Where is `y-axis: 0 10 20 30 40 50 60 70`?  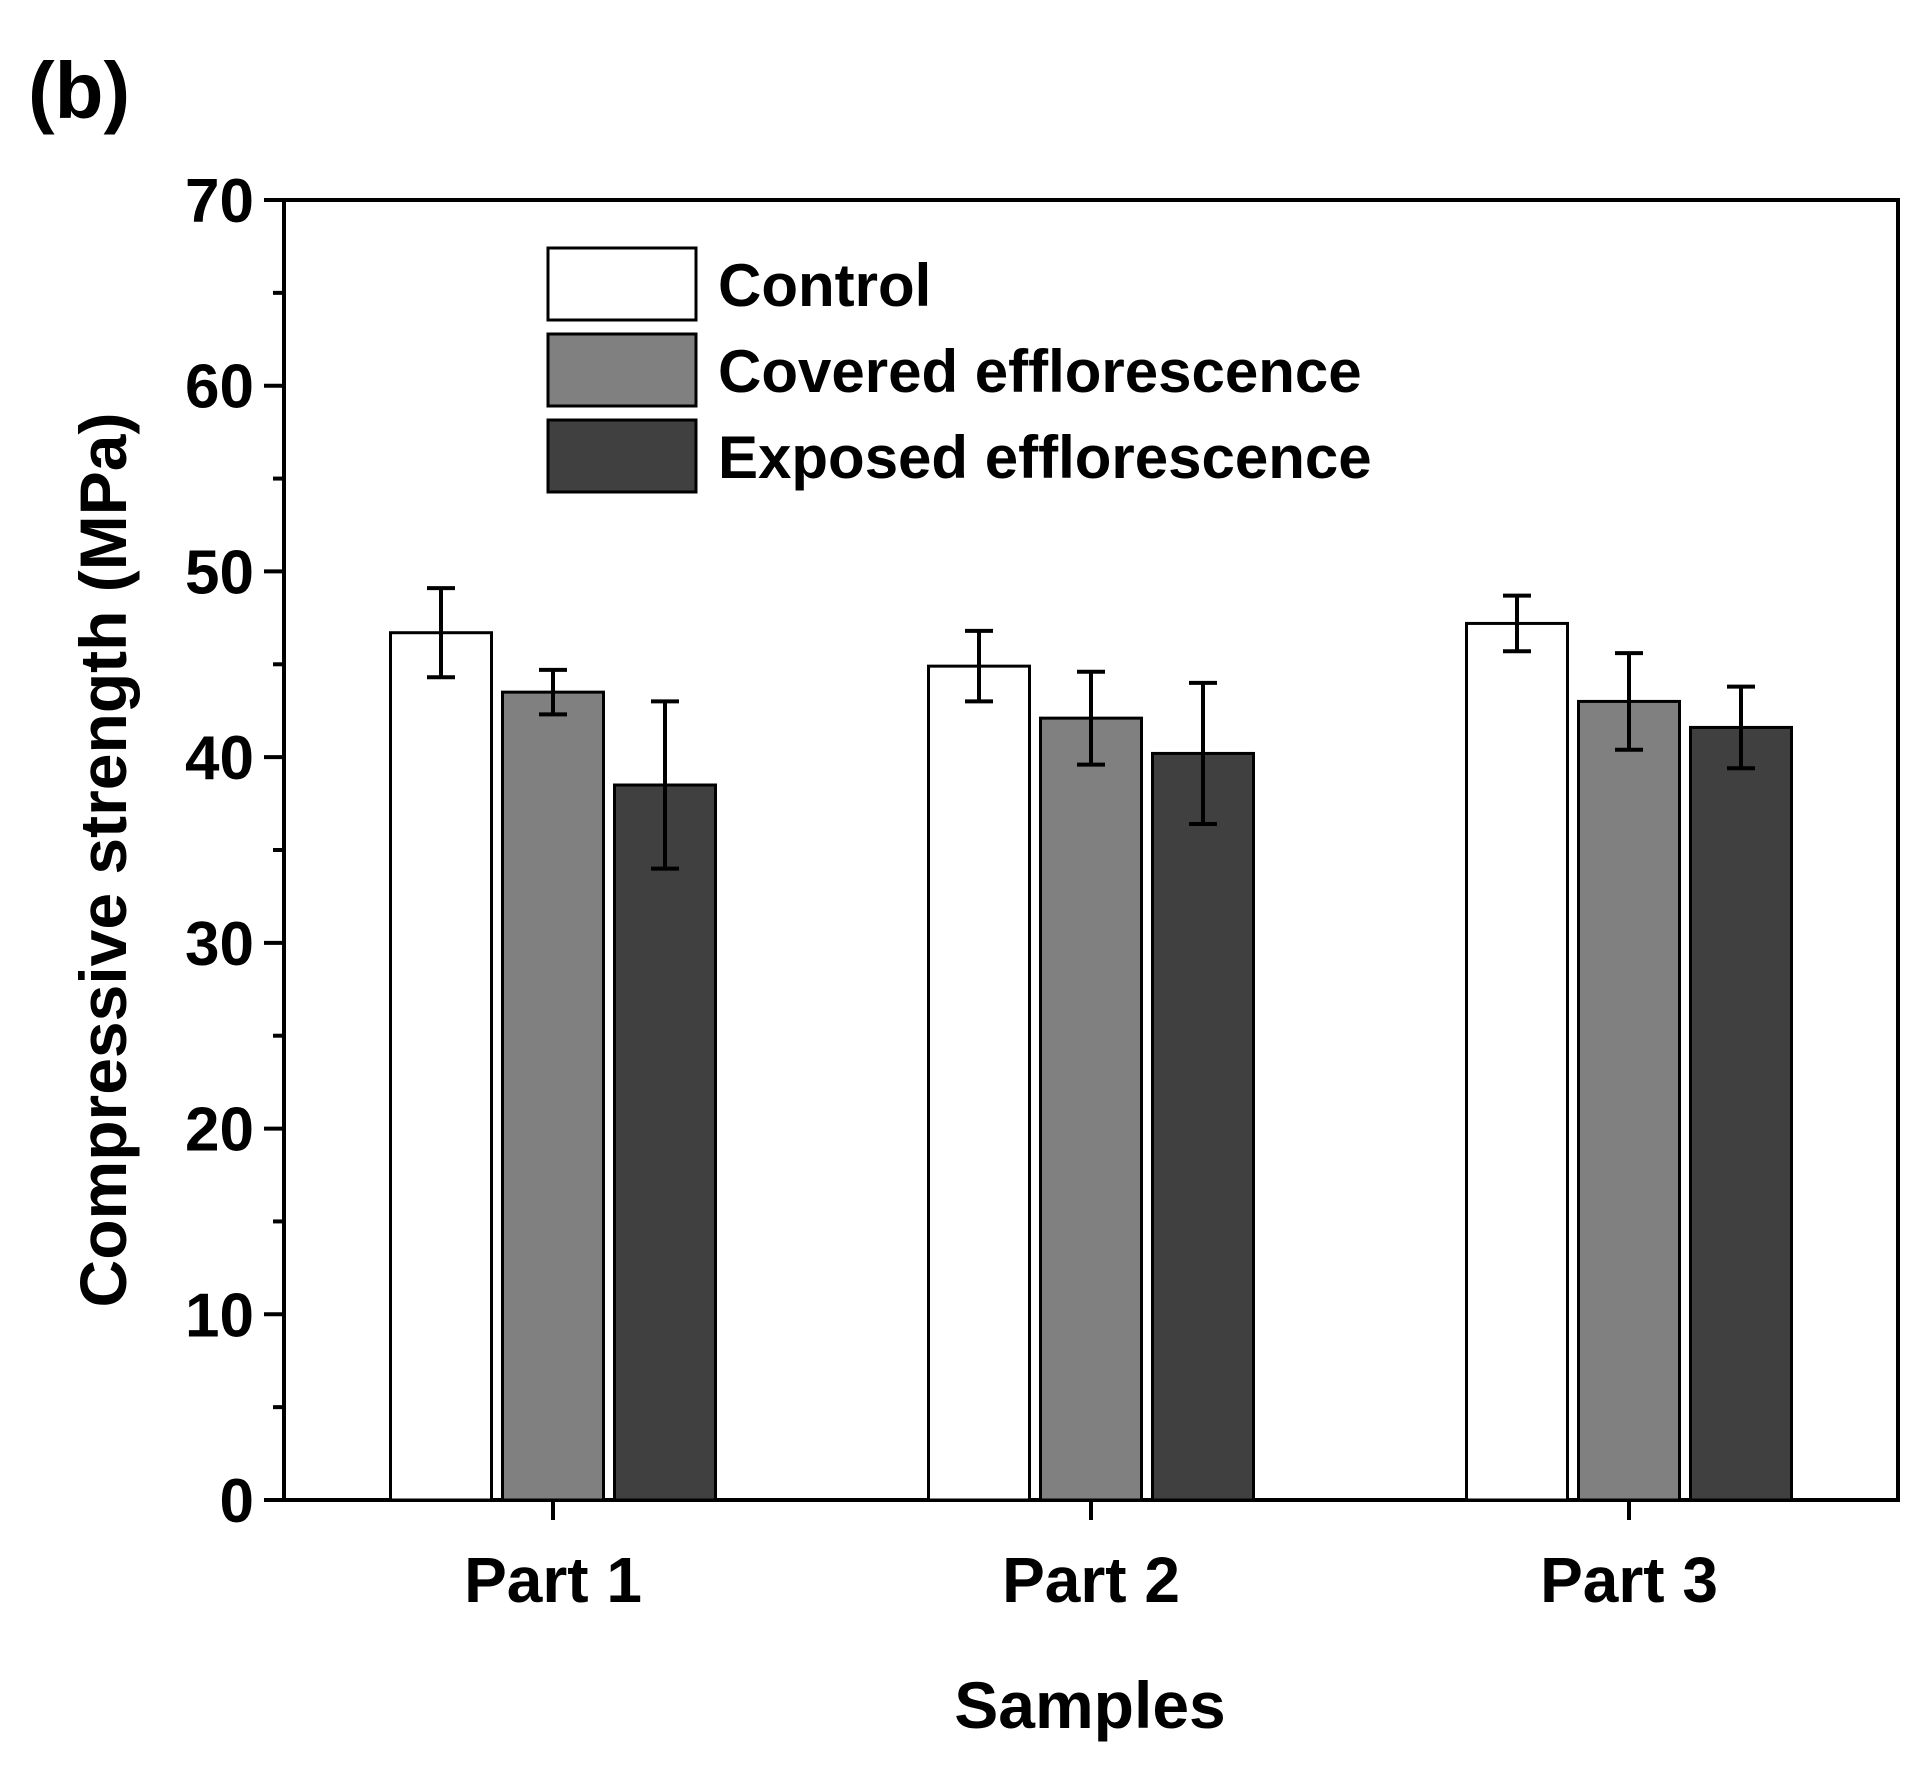
y-axis: 0 10 20 30 40 50 60 70 is located at coordinates (234, 851).